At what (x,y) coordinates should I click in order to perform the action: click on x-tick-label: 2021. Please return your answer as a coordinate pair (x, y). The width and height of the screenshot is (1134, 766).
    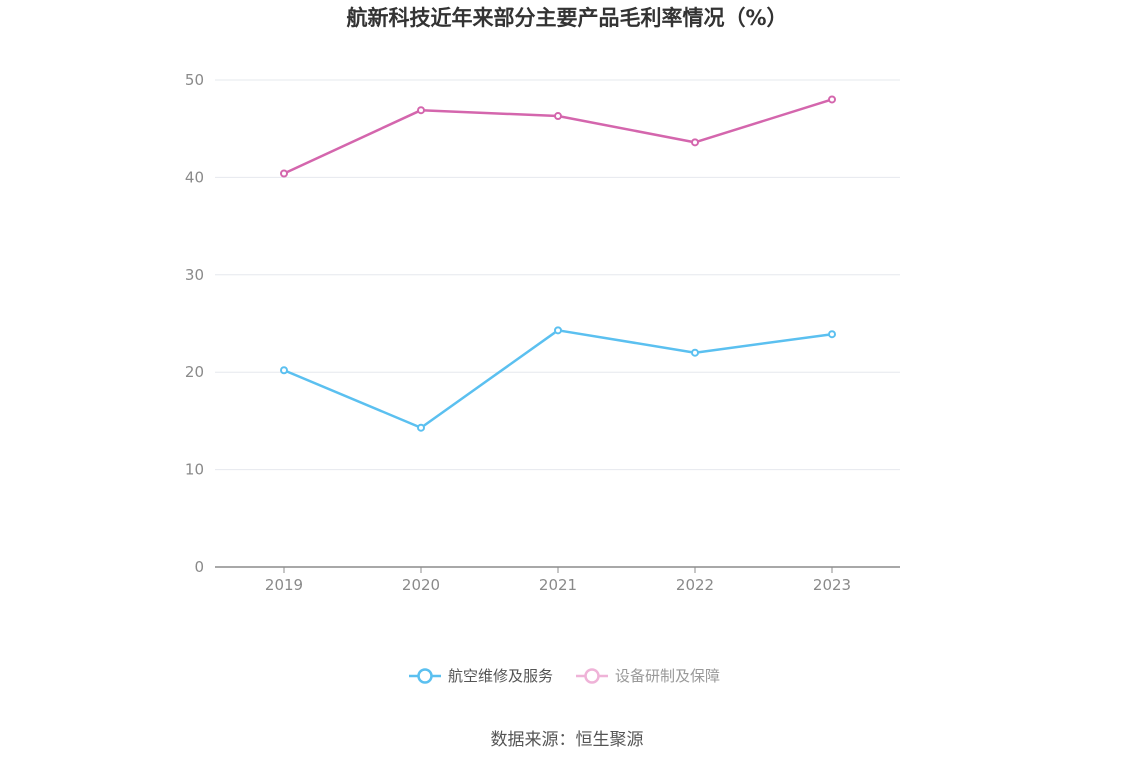
    Looking at the image, I should click on (558, 585).